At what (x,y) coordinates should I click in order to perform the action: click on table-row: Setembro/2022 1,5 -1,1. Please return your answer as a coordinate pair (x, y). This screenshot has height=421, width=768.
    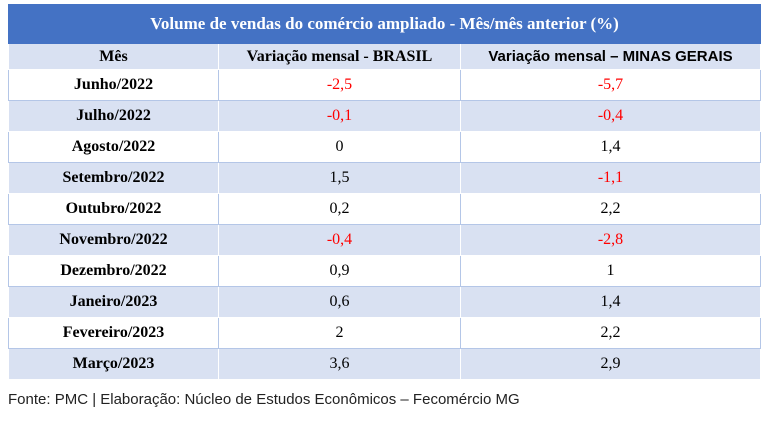
    Looking at the image, I should click on (385, 178).